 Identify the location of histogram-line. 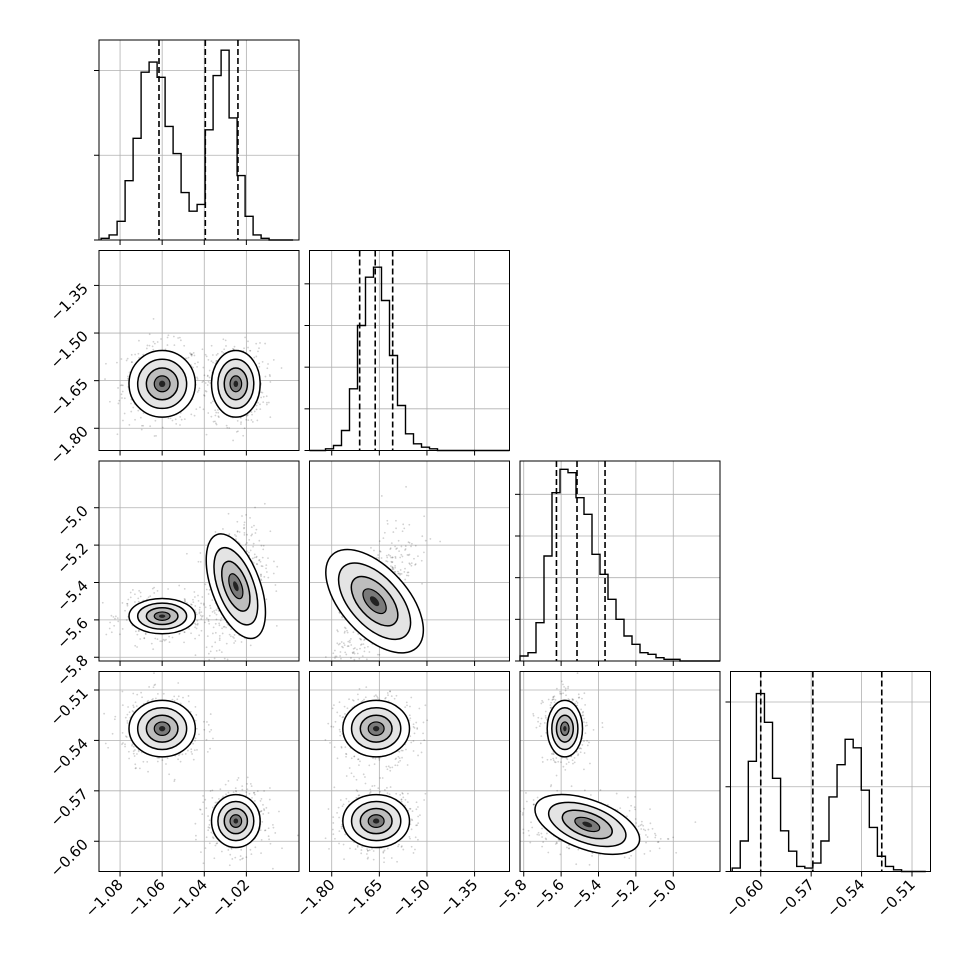
(409, 359).